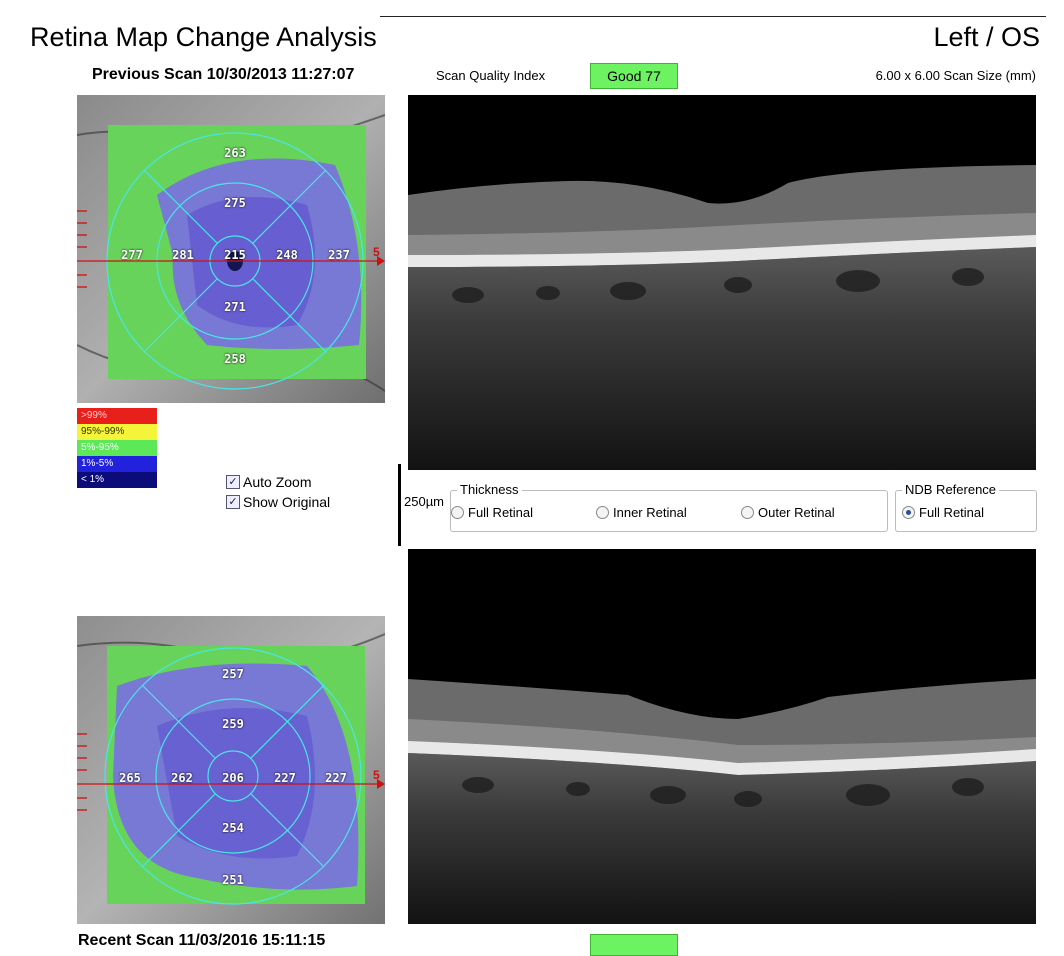 This screenshot has height=956, width=1064. I want to click on sector-nasal-outer: 227, so click(336, 778).